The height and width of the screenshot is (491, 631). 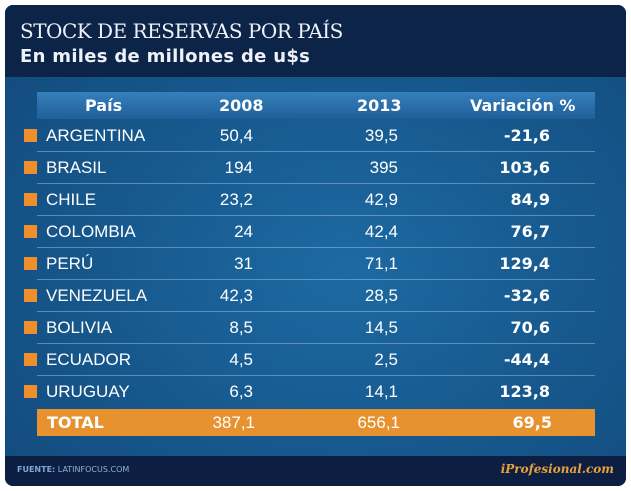 What do you see at coordinates (307, 360) in the screenshot?
I see `table-row: ECUADOR 4,5 2,5 -44,4` at bounding box center [307, 360].